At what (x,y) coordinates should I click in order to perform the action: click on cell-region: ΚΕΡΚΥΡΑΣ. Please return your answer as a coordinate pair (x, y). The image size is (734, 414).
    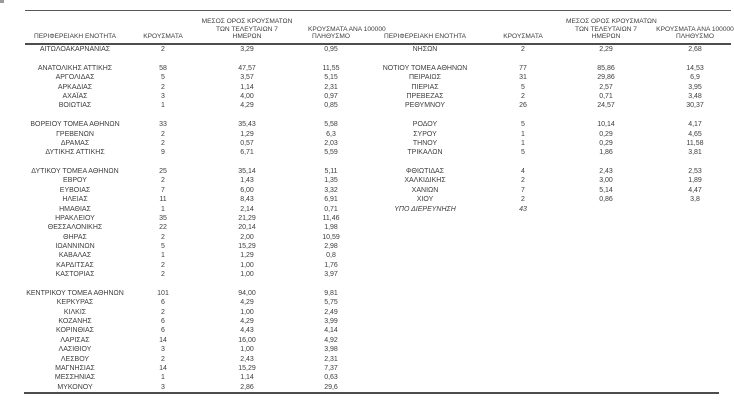
    Looking at the image, I should click on (75, 303).